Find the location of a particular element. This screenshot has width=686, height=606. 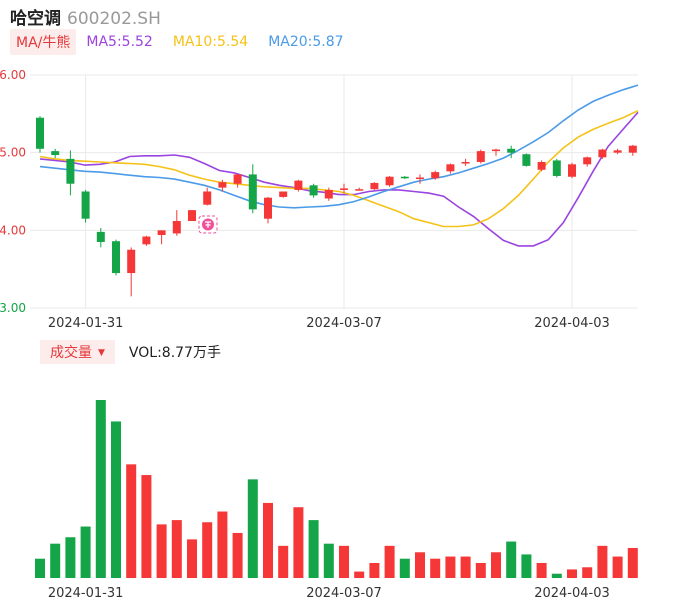

ma-toggle-button: MA/牛熊 is located at coordinates (43, 42).